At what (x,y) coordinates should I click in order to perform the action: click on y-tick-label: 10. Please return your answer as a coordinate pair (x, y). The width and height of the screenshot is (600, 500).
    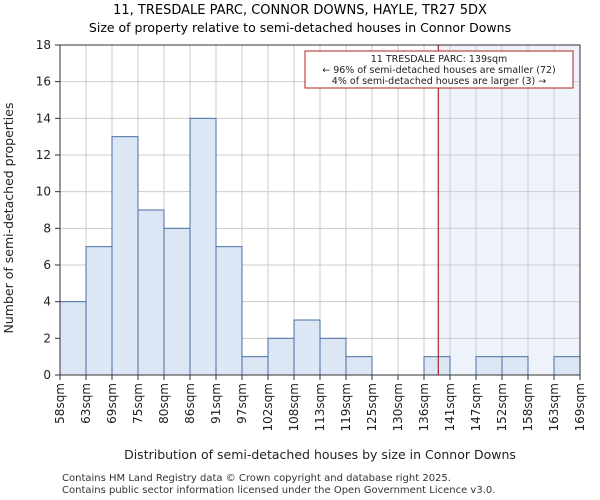
    Looking at the image, I should click on (43, 192).